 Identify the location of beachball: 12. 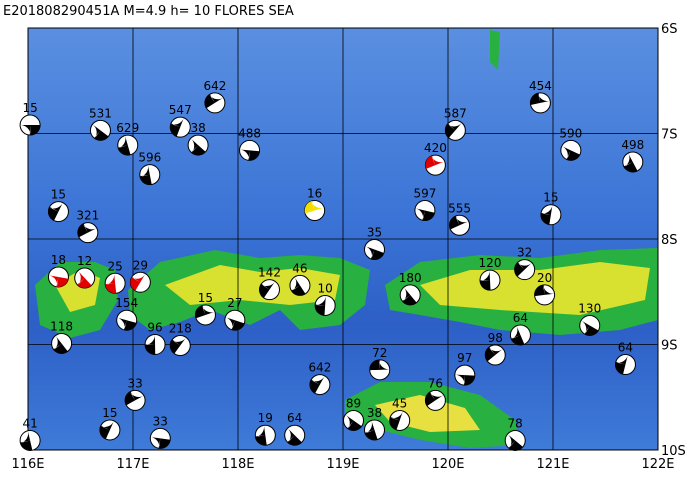
(85, 271).